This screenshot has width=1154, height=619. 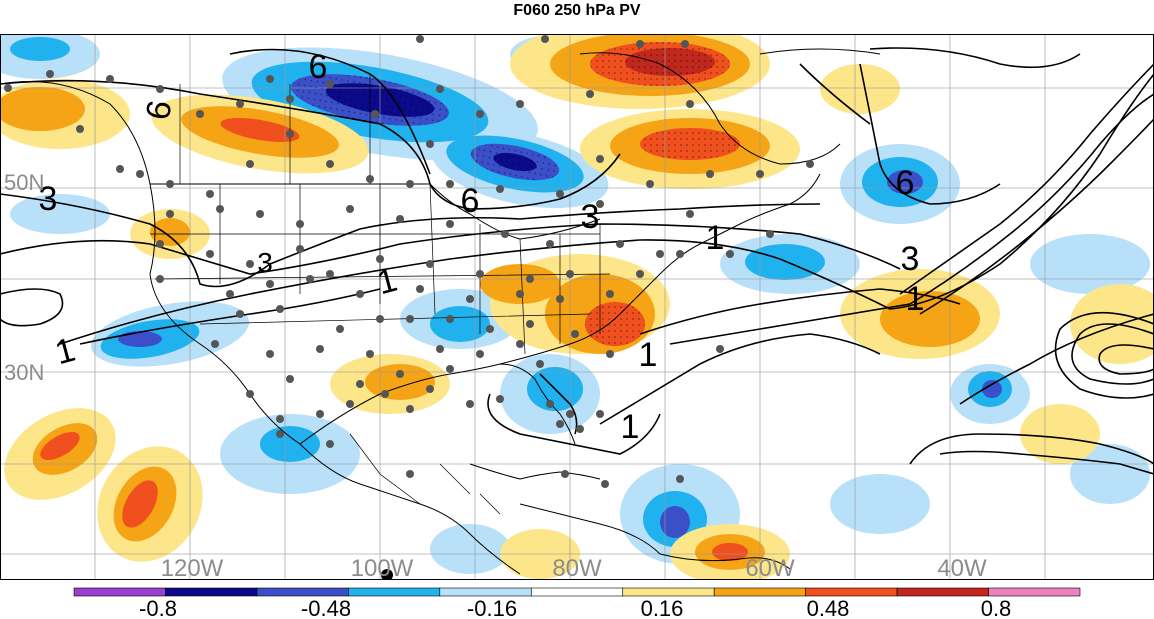 I want to click on lon-label: 80W, so click(x=577, y=567).